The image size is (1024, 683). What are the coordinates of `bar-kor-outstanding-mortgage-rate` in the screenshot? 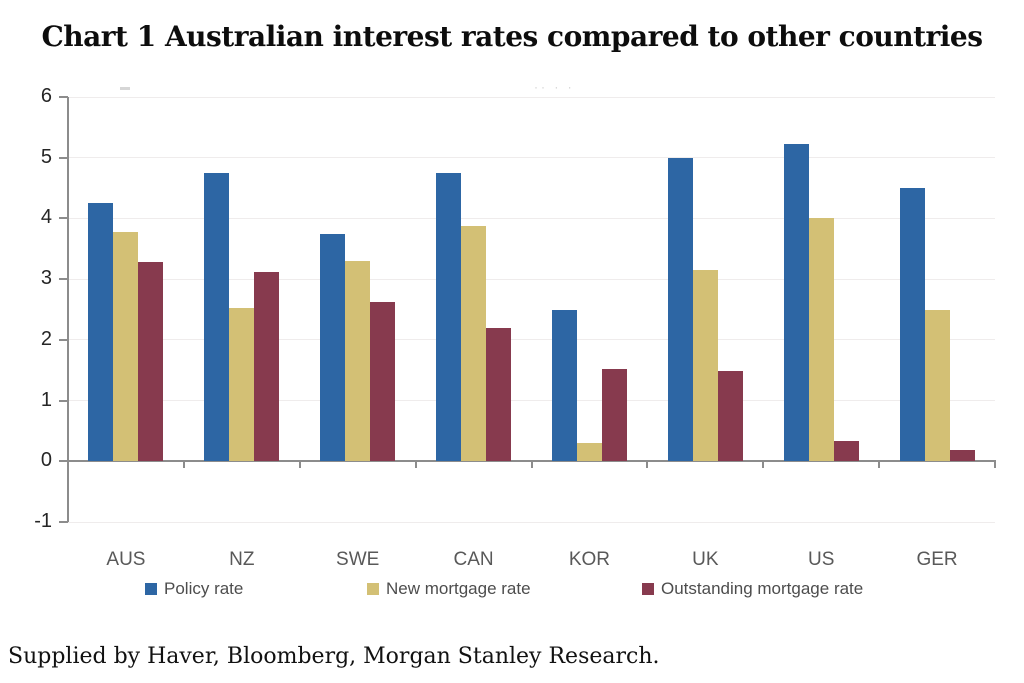 It's located at (614, 415).